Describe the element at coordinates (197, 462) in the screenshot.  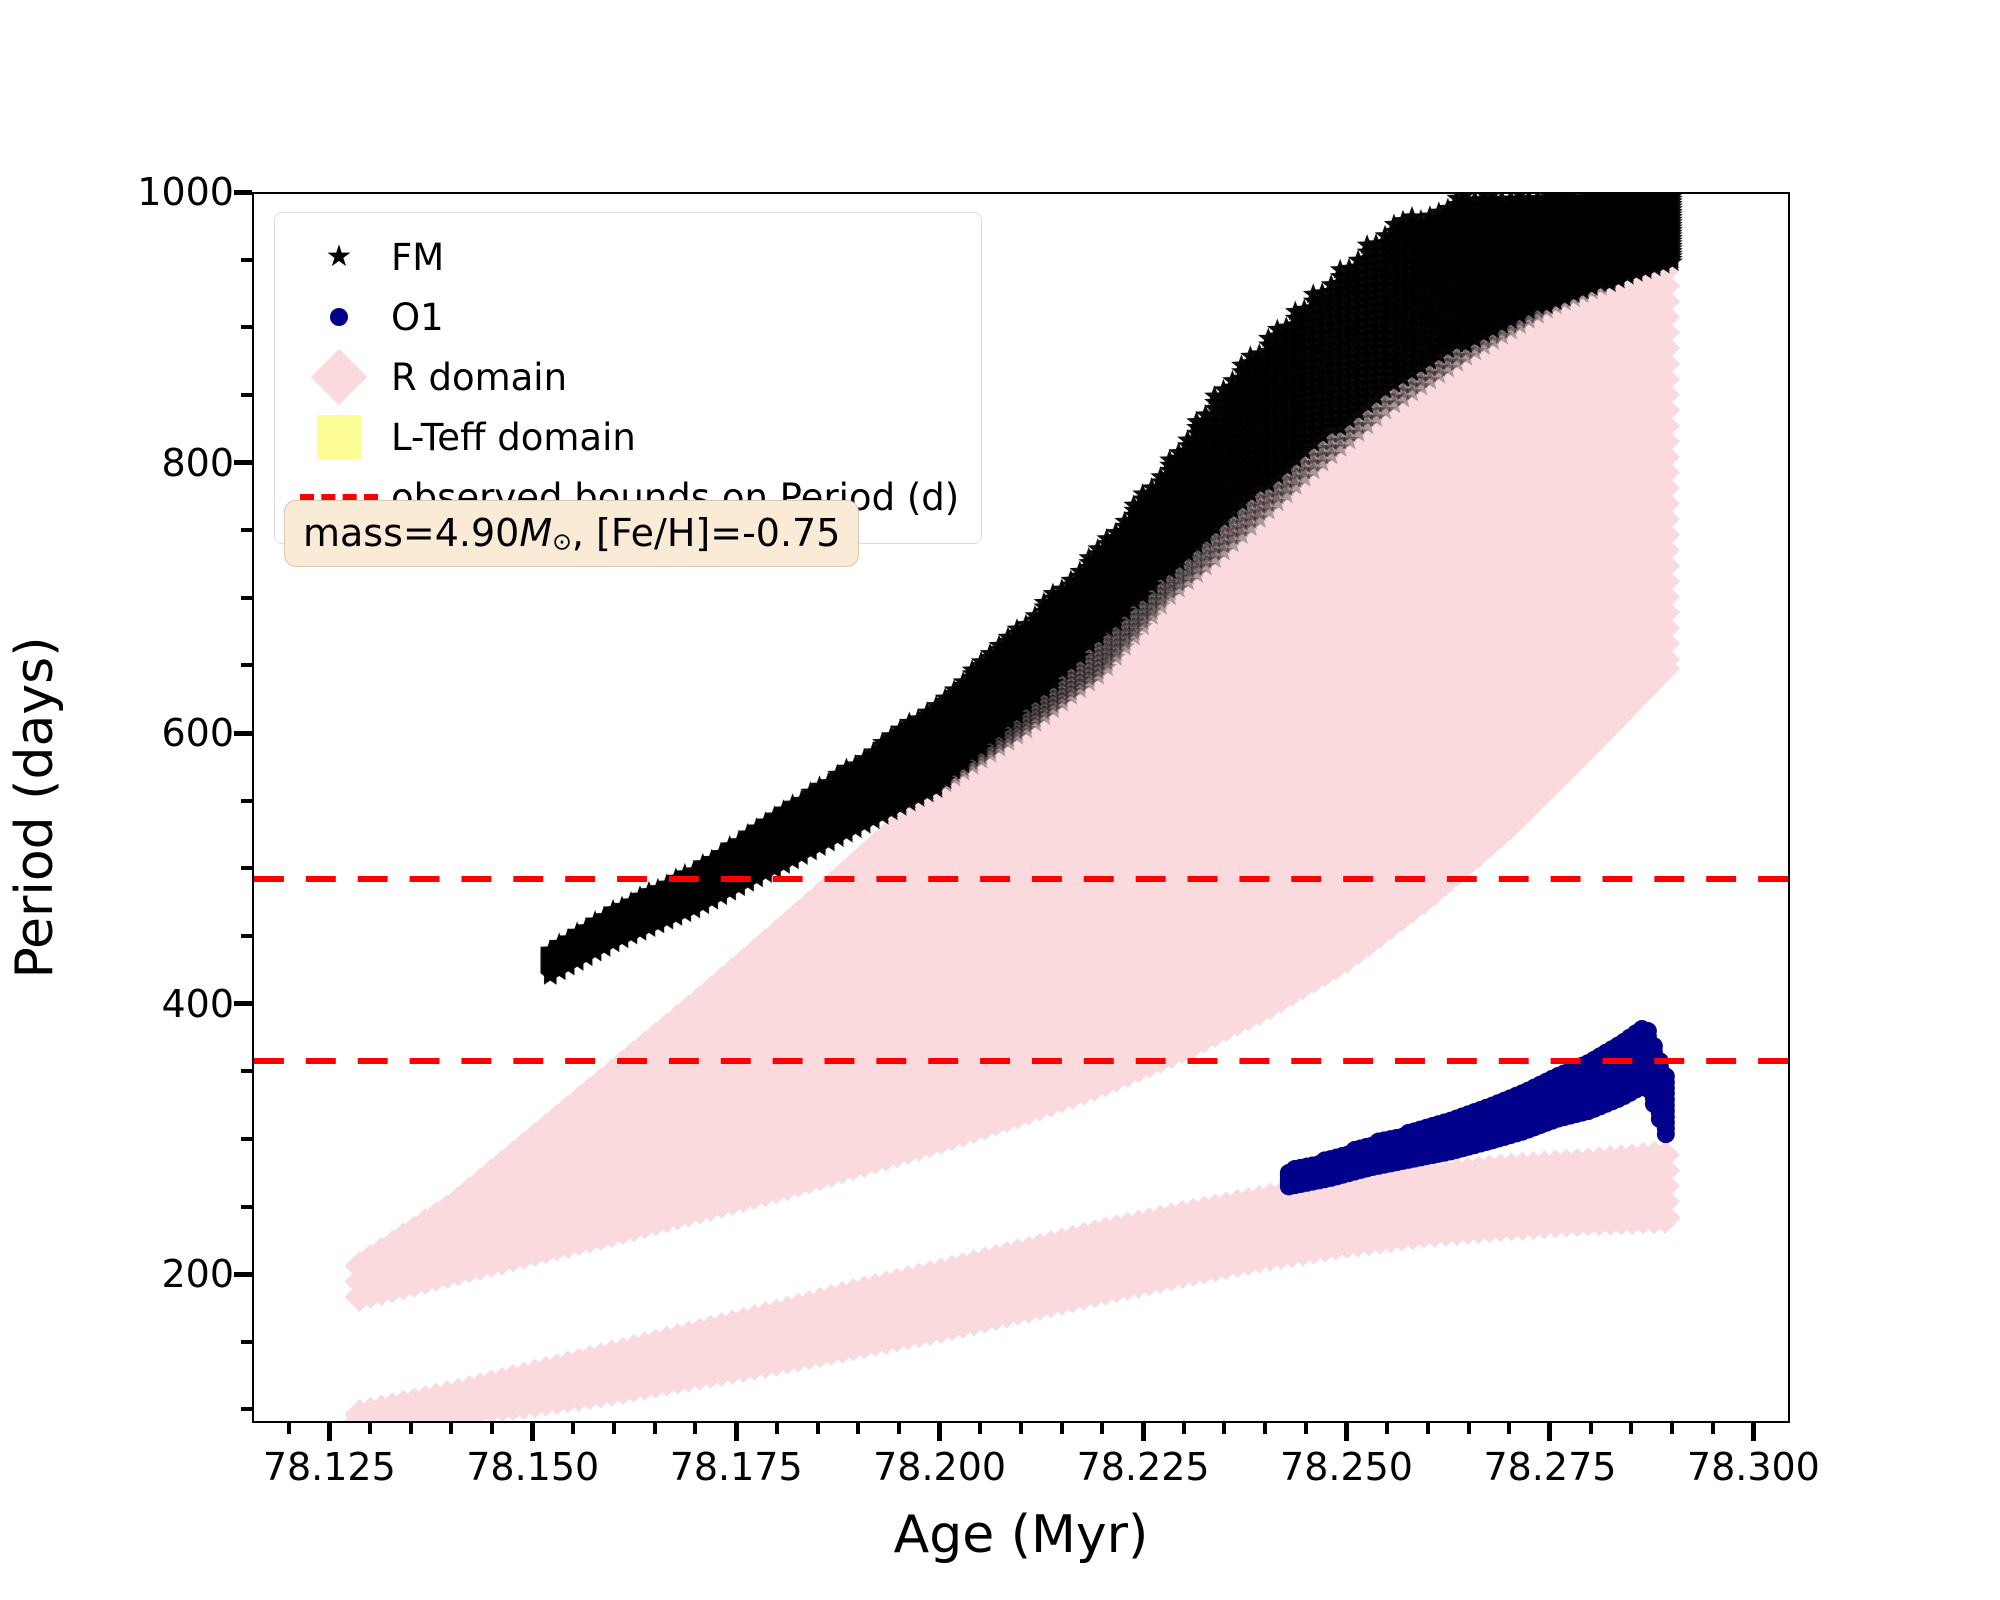
I see `y-tick-label: 800` at that location.